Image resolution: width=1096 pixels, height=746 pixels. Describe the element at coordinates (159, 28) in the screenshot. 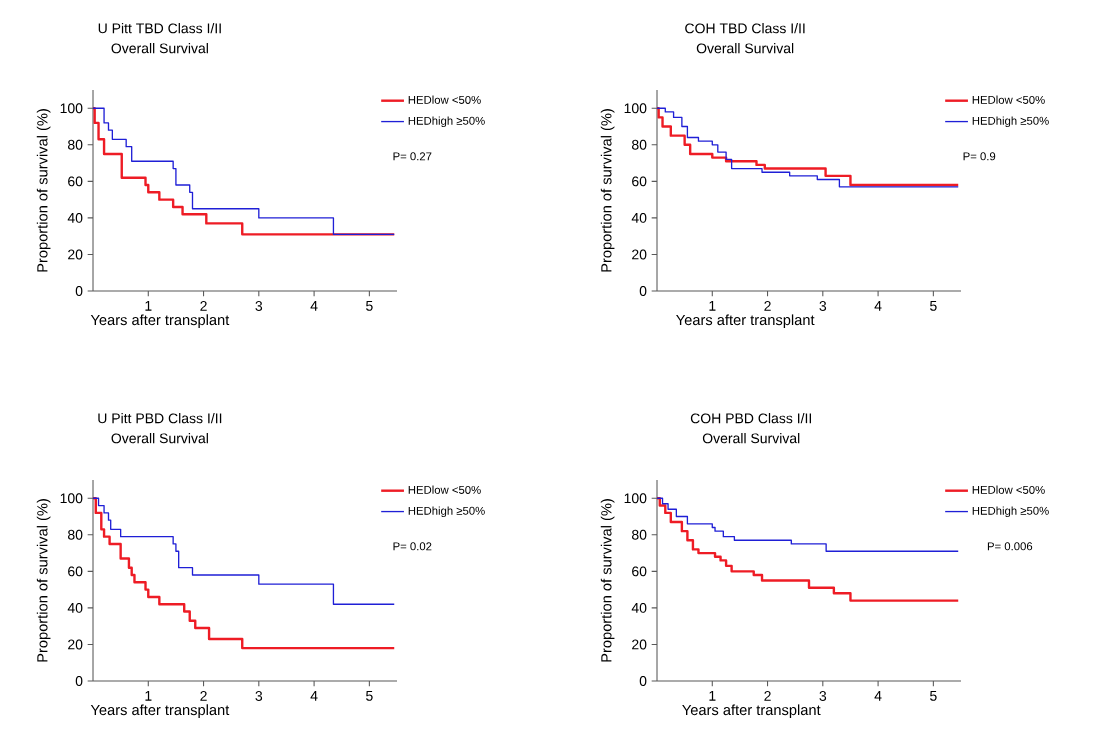

I see `chart-title: U Pitt TBD Class I/II` at that location.